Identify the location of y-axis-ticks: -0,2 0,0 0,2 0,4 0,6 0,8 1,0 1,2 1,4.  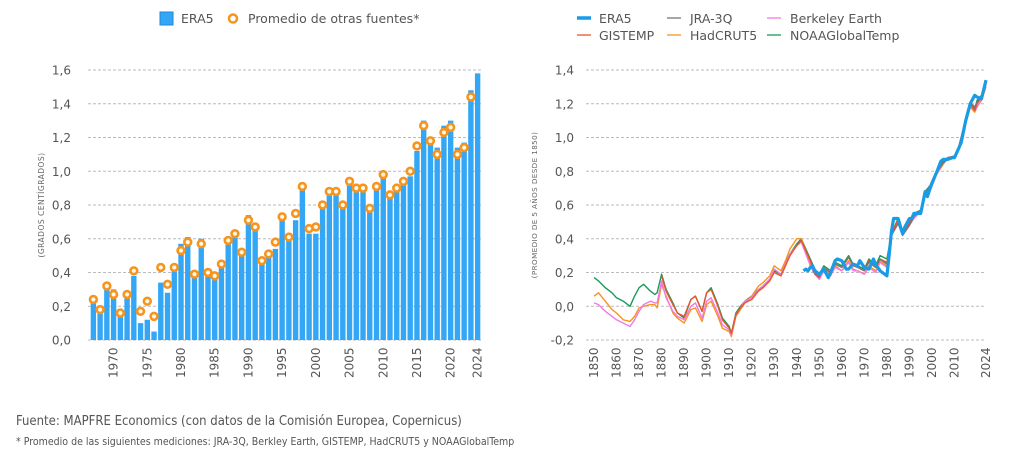
(562, 206).